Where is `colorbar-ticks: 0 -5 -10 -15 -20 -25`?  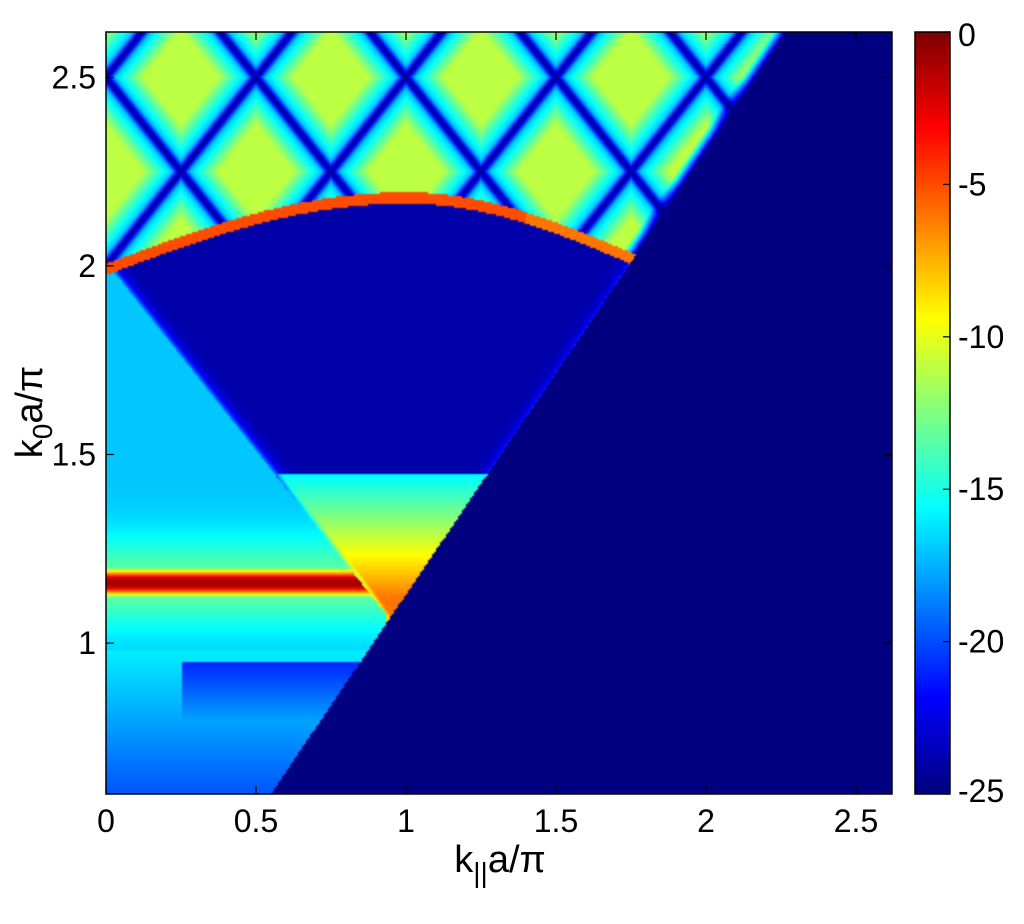 colorbar-ticks: 0 -5 -10 -15 -20 -25 is located at coordinates (973, 413).